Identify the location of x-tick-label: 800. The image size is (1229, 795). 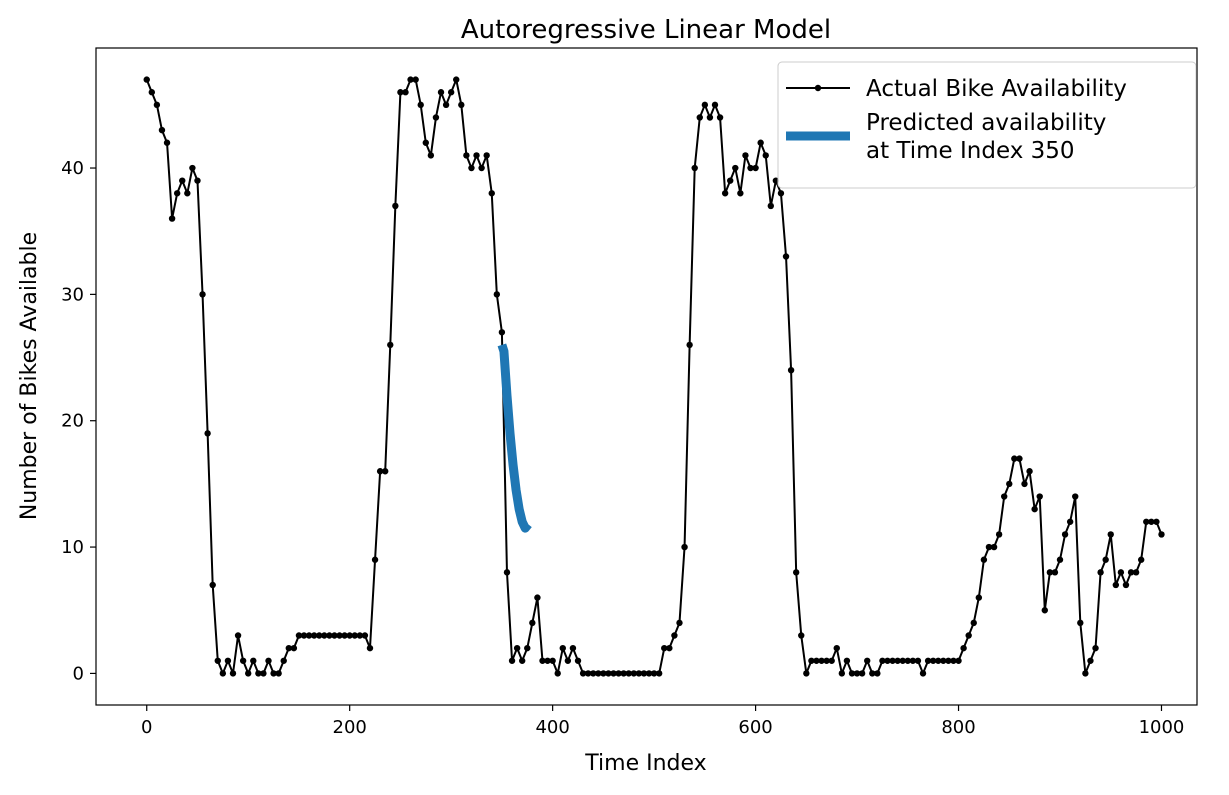
(958, 727).